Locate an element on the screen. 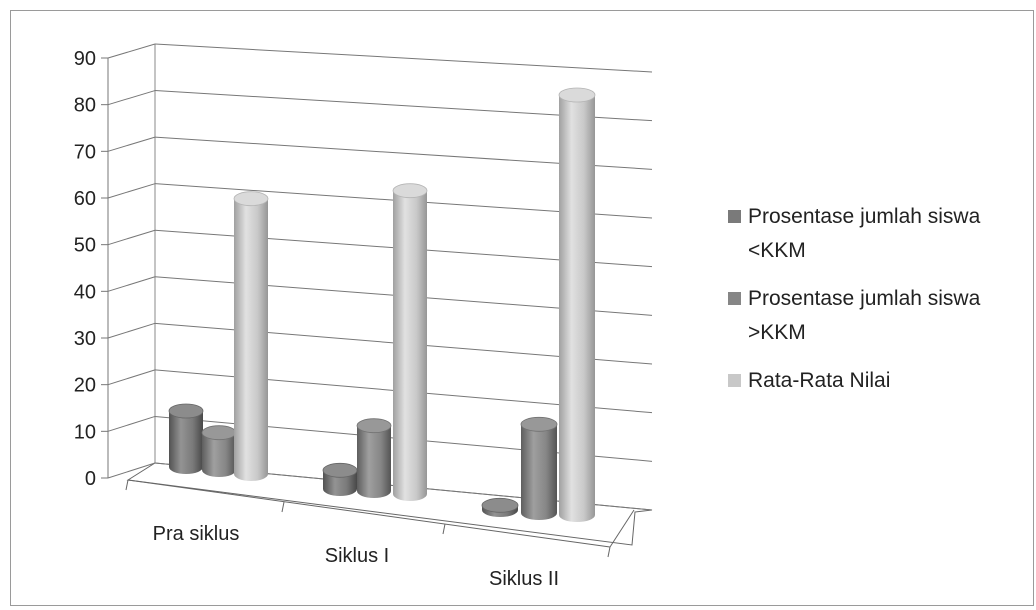 This screenshot has height=610, width=1036. legend-label-series-2: Prosentase jumlah siswa >KKM is located at coordinates (864, 315).